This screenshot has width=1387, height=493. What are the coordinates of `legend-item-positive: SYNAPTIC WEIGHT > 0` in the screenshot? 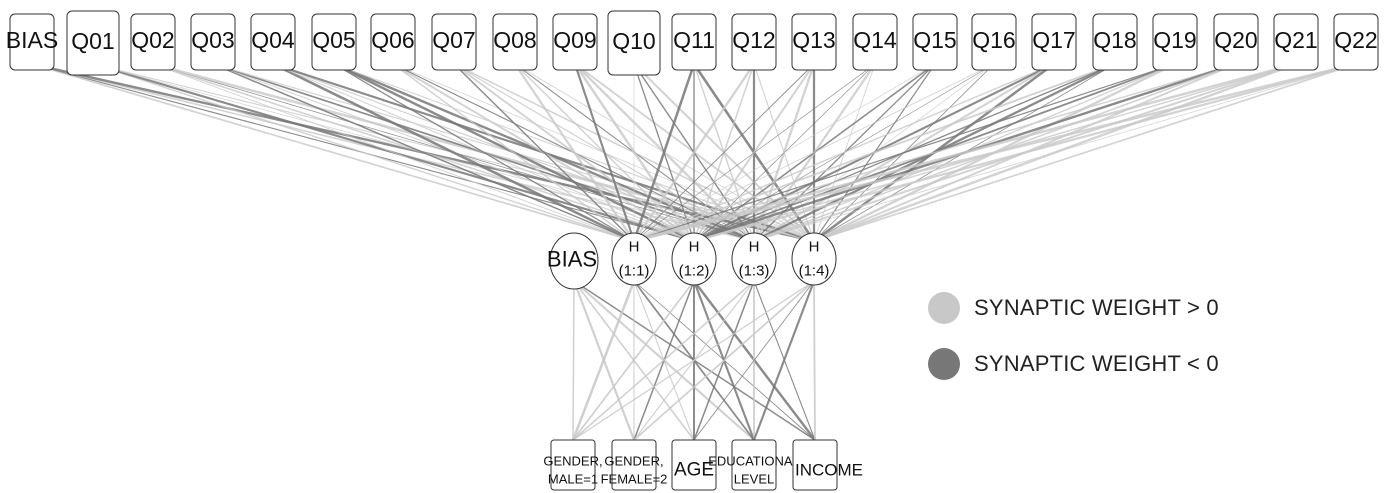 It's located at (1073, 308).